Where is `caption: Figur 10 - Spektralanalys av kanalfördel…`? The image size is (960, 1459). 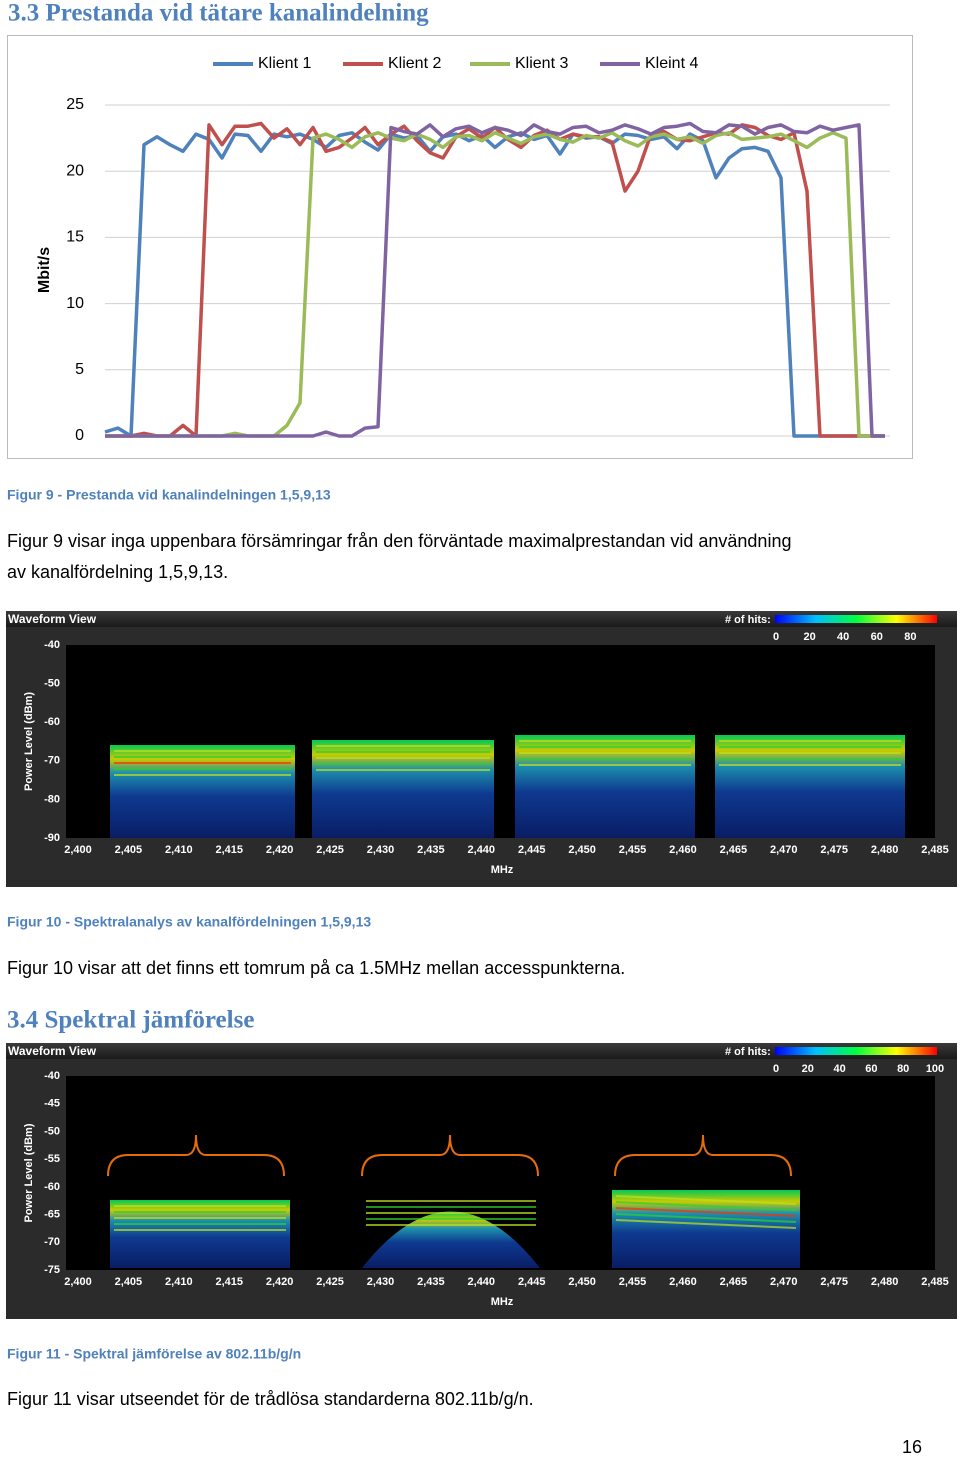 caption: Figur 10 - Spektralanalys av kanalfördel… is located at coordinates (189, 922).